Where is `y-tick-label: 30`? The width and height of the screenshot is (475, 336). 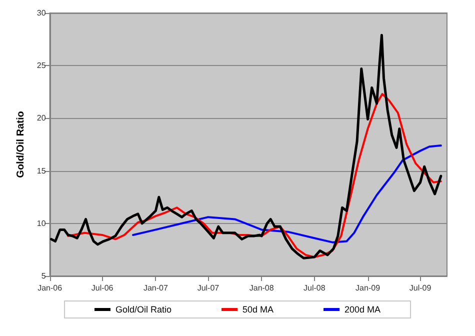
y-tick-label: 30 is located at coordinates (41, 13).